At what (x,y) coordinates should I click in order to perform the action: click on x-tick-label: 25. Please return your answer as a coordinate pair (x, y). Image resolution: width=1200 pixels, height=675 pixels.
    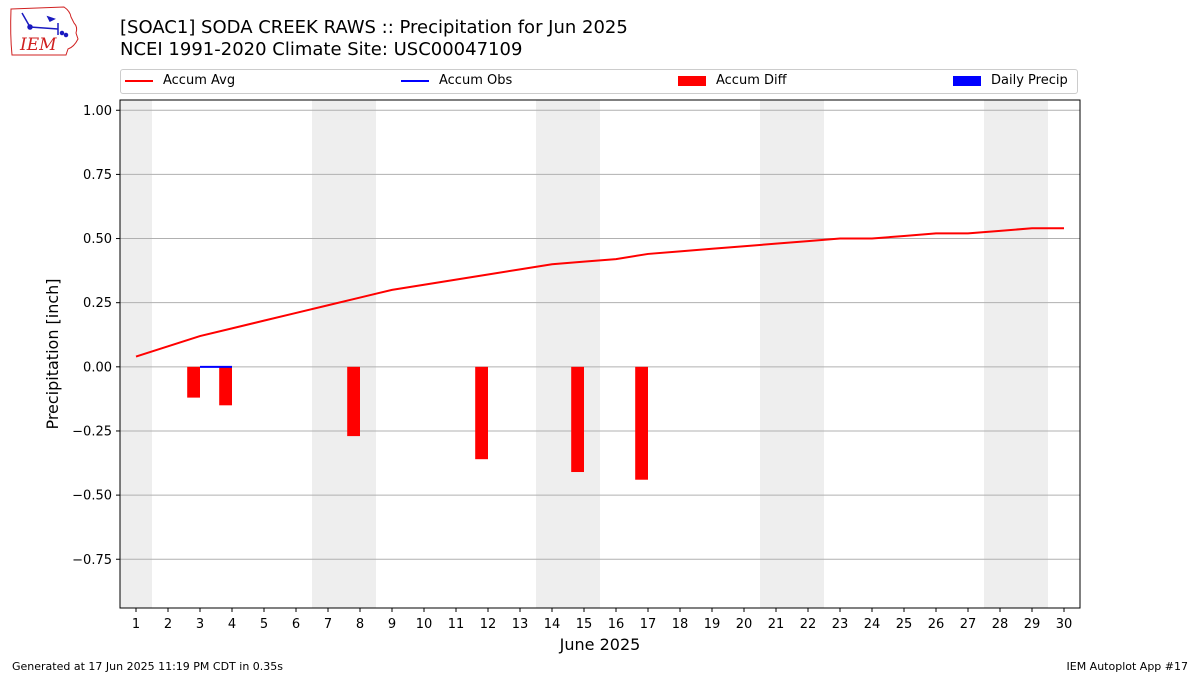
    Looking at the image, I should click on (904, 624).